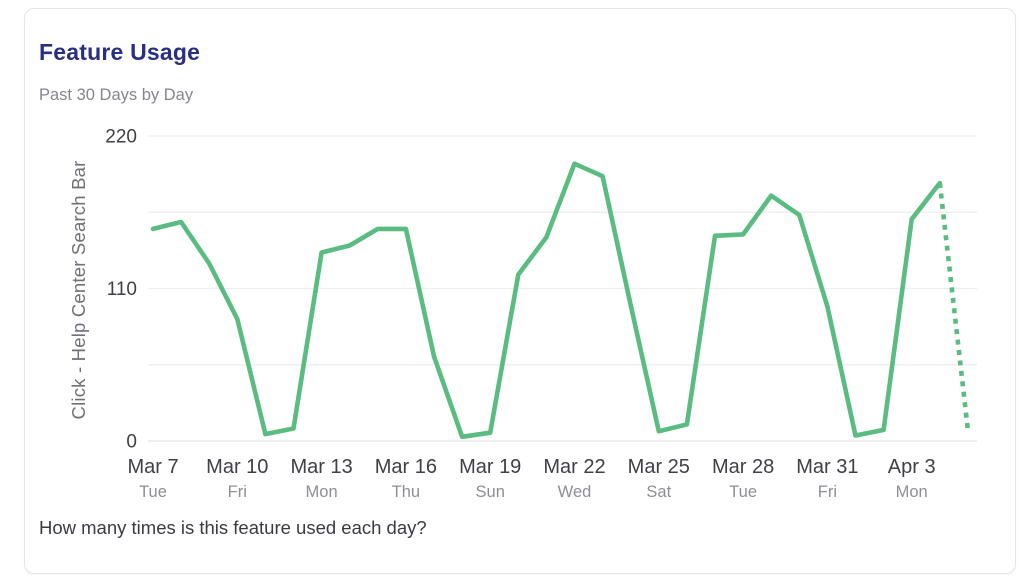  What do you see at coordinates (131, 442) in the screenshot?
I see `y-tick-label: 0` at bounding box center [131, 442].